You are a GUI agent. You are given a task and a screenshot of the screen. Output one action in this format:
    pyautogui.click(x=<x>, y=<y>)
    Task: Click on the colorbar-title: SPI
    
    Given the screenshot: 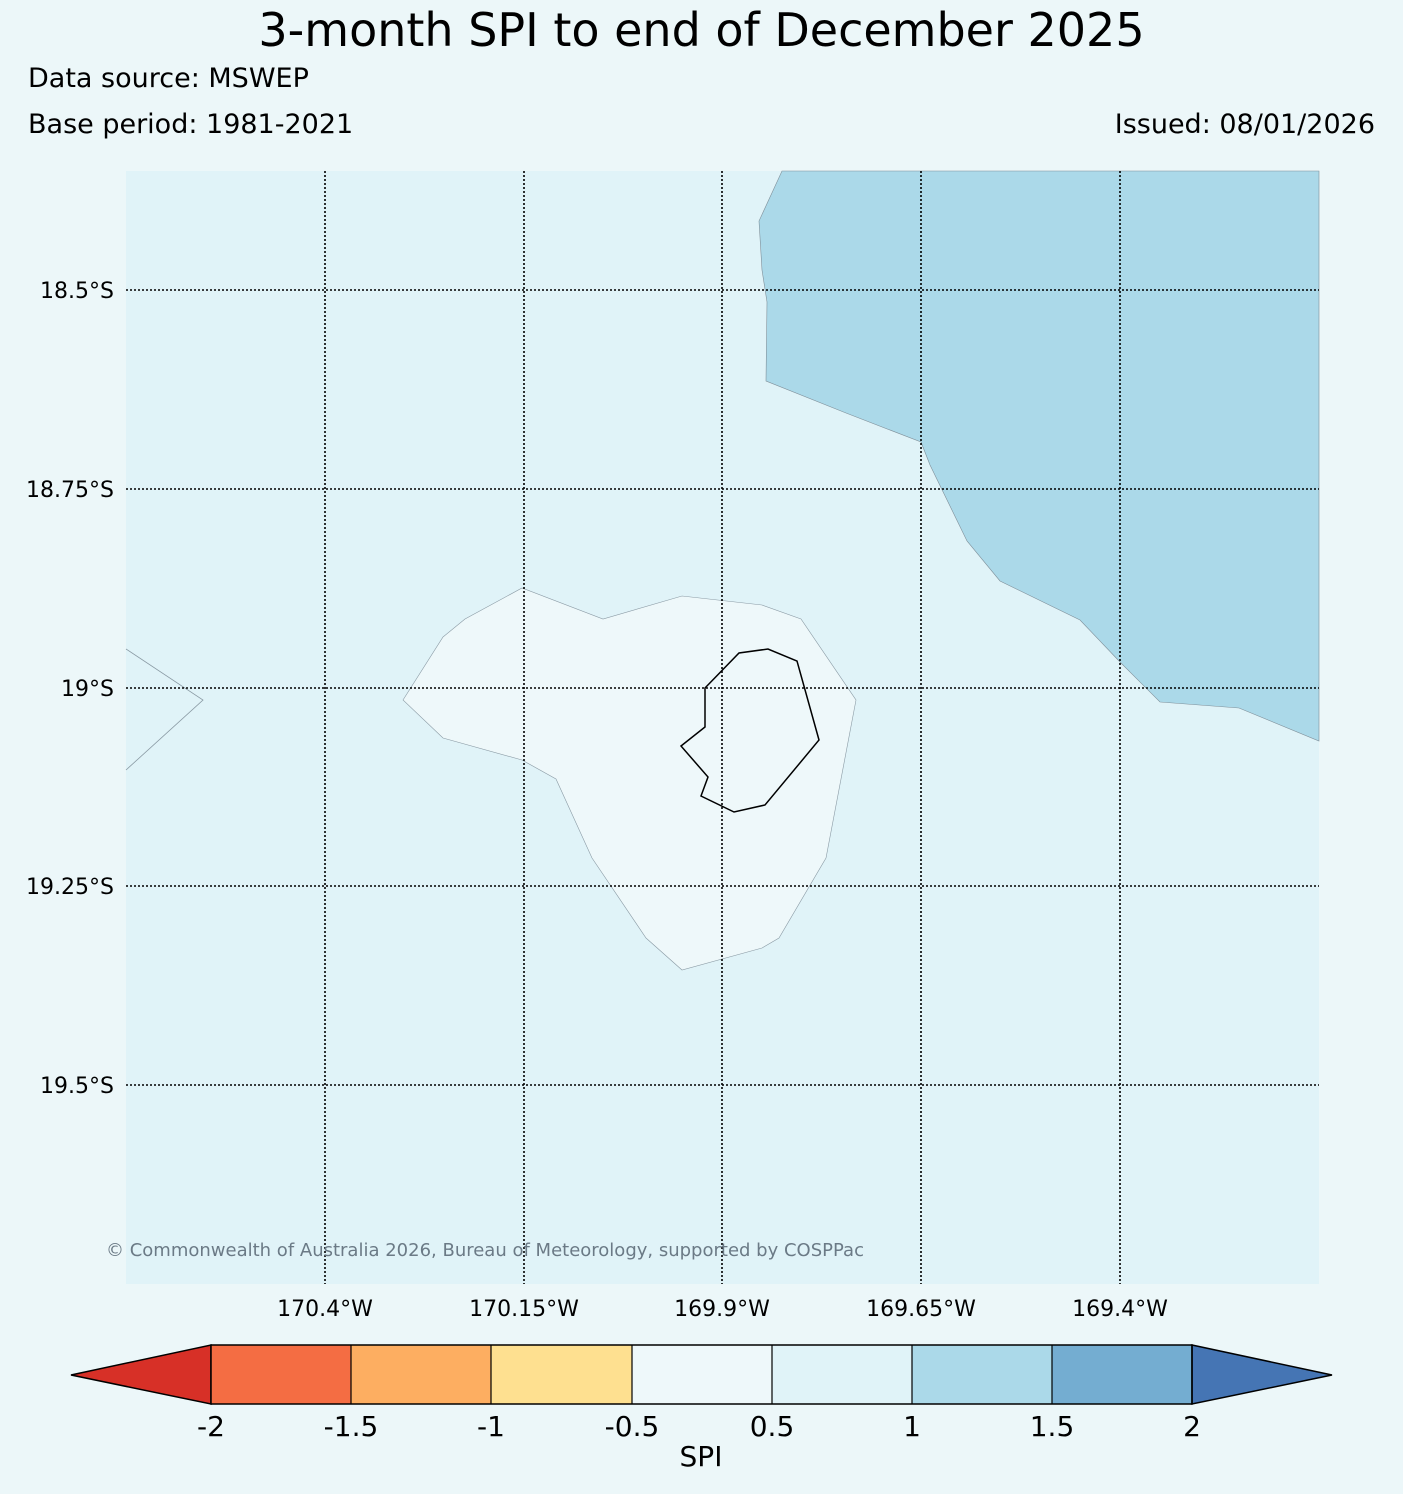 What is the action you would take?
    pyautogui.click(x=701, y=1456)
    